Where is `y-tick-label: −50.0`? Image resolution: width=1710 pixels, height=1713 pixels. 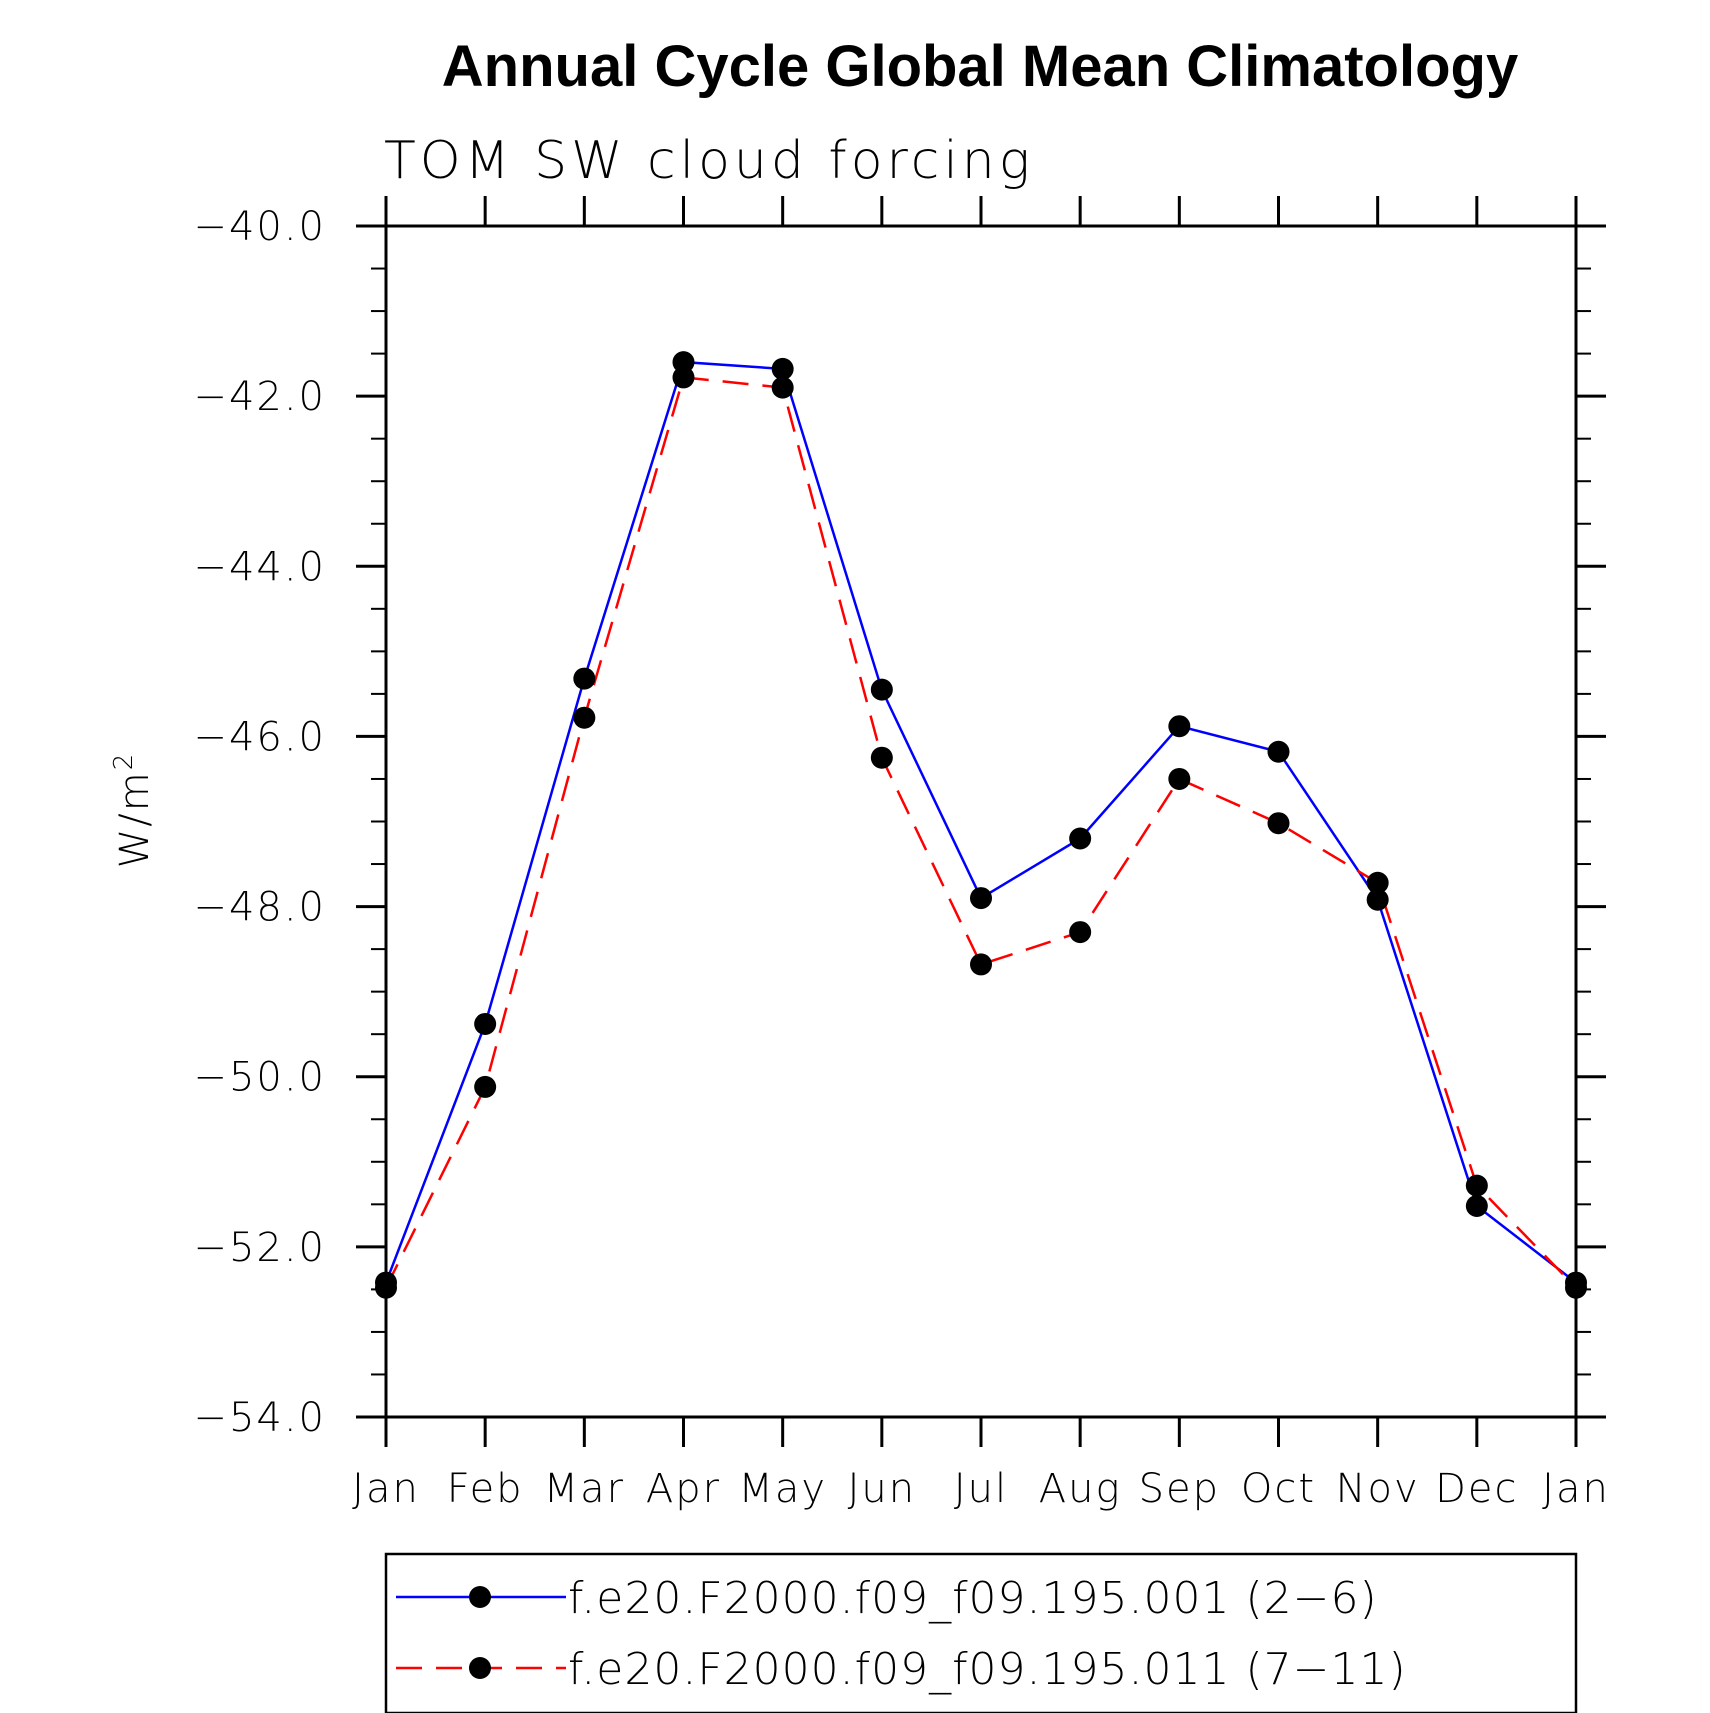
y-tick-label: −50.0 is located at coordinates (259, 1078).